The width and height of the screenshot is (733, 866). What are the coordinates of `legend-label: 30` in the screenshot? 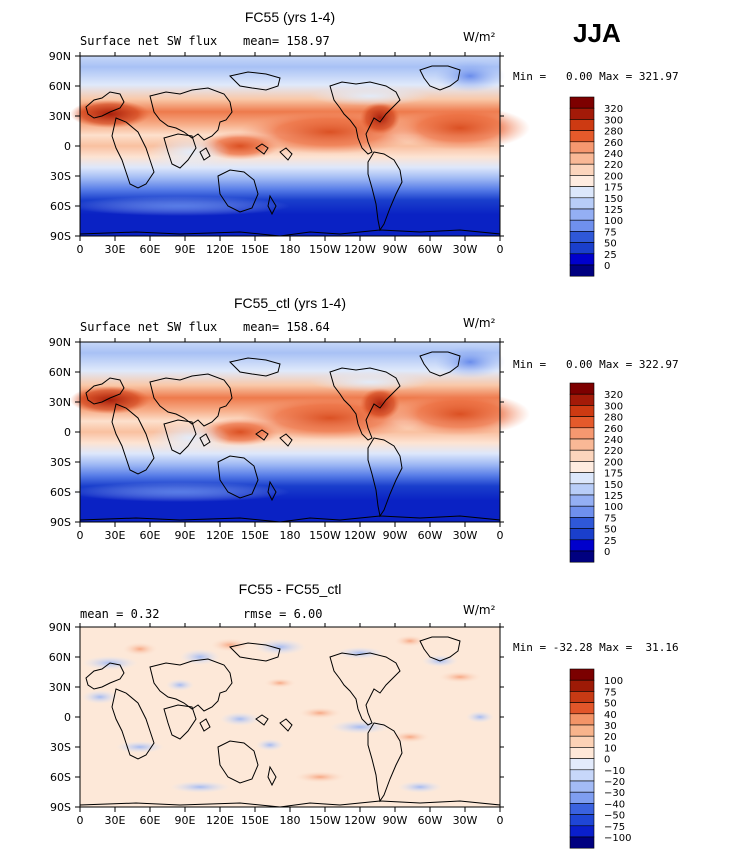 It's located at (610, 726).